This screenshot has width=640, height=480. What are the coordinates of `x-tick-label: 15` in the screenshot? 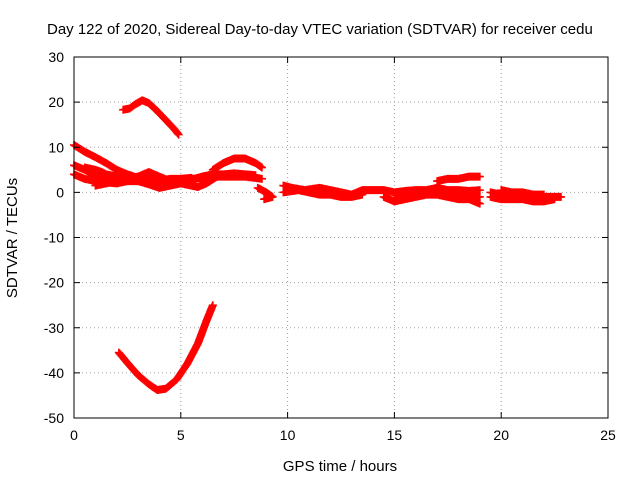 It's located at (395, 435).